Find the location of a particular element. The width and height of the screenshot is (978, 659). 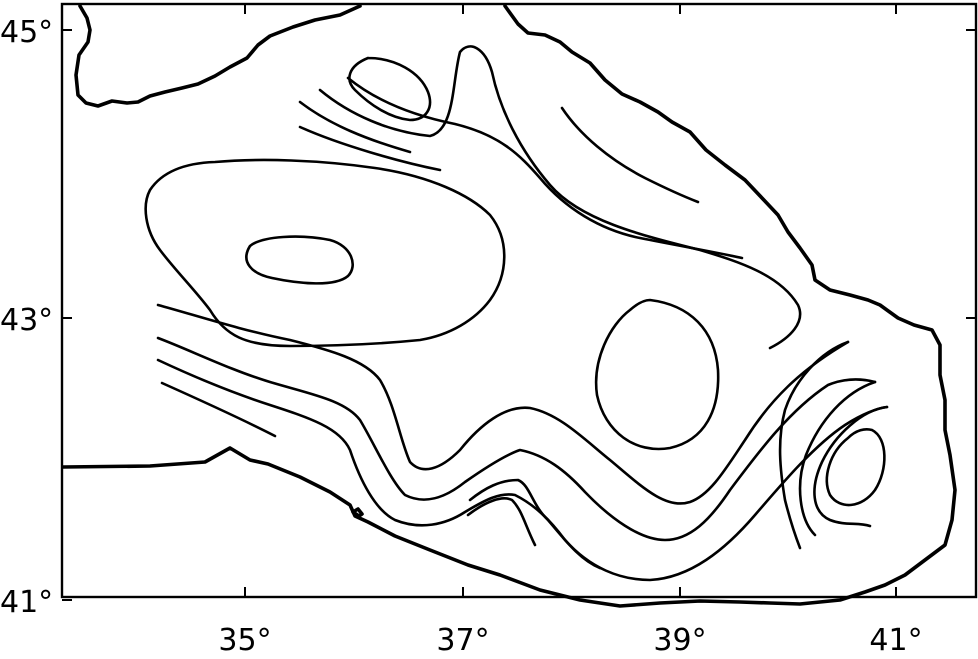

contour-east-arc is located at coordinates (814, 445).